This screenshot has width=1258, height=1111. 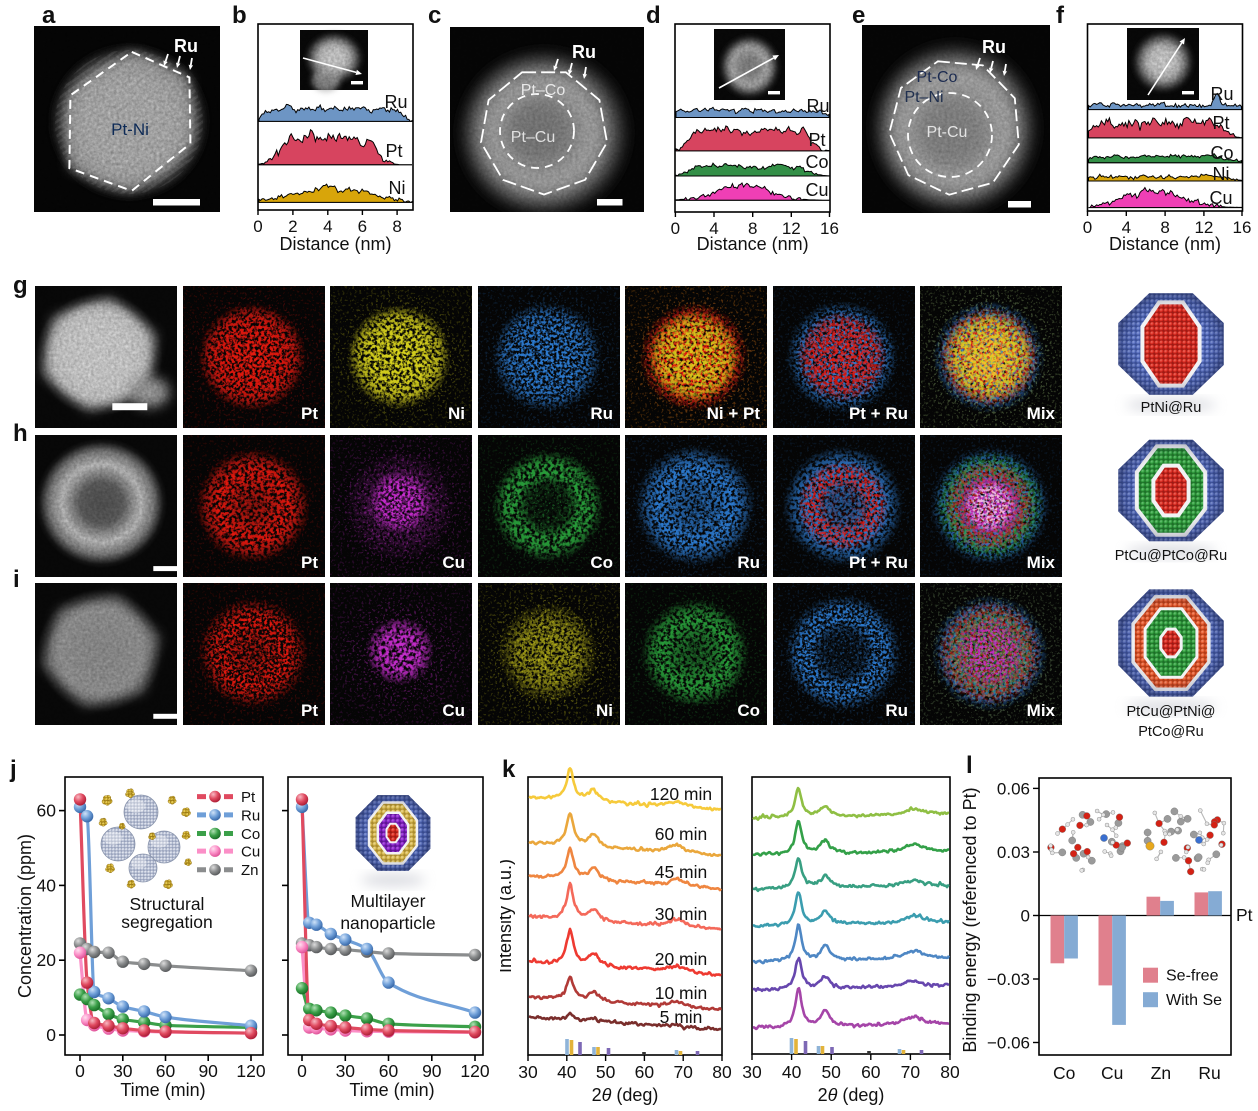 I want to click on svg-text:Binding energy (referenced to: Binding energy (referenced to Pt), so click(x=970, y=919).